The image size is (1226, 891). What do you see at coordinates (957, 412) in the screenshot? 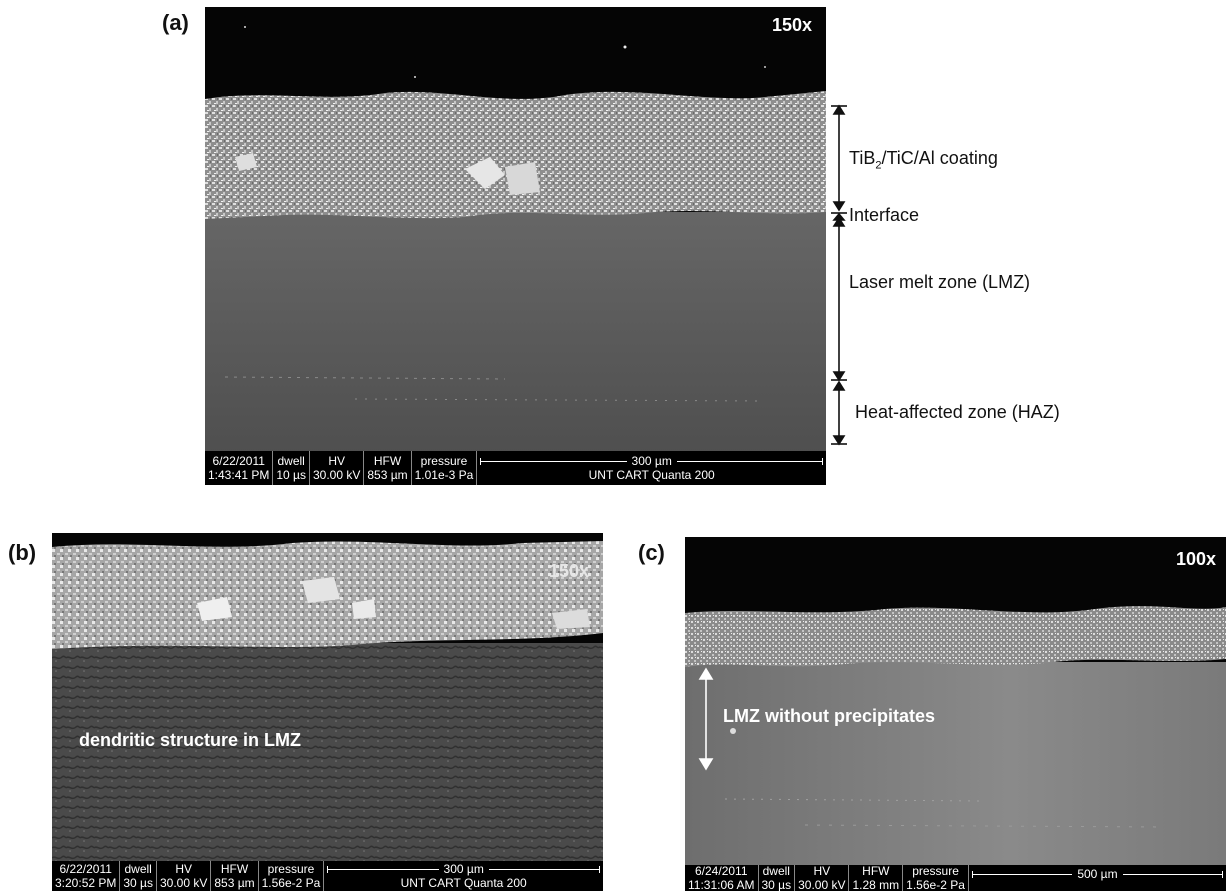
I see `label-haz: Heat-affected zone (HAZ)` at bounding box center [957, 412].